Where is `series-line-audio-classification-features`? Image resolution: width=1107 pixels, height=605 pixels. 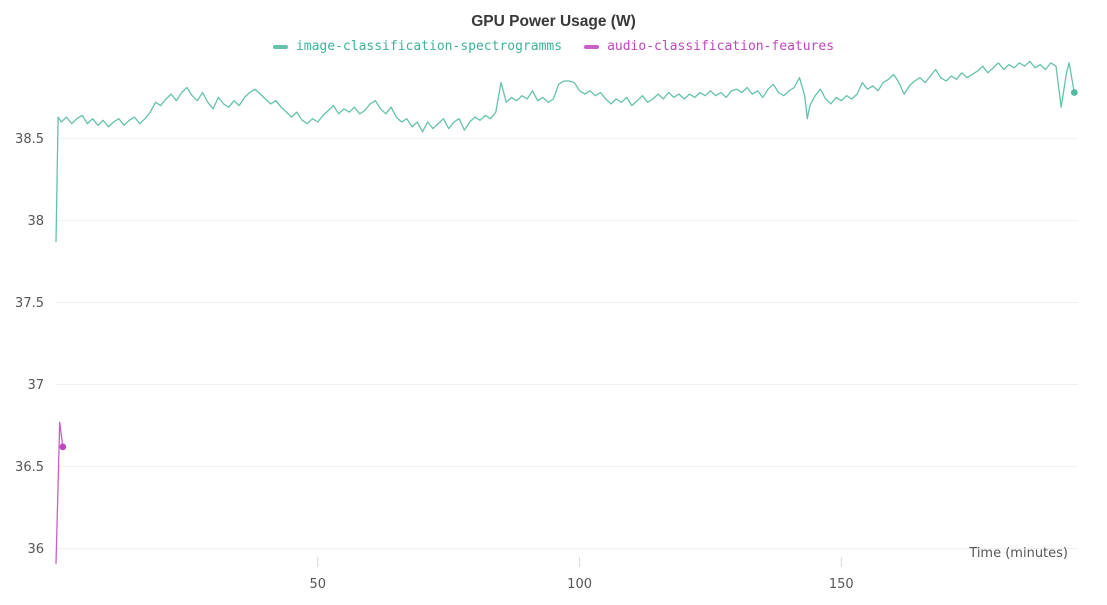 series-line-audio-classification-features is located at coordinates (59, 493).